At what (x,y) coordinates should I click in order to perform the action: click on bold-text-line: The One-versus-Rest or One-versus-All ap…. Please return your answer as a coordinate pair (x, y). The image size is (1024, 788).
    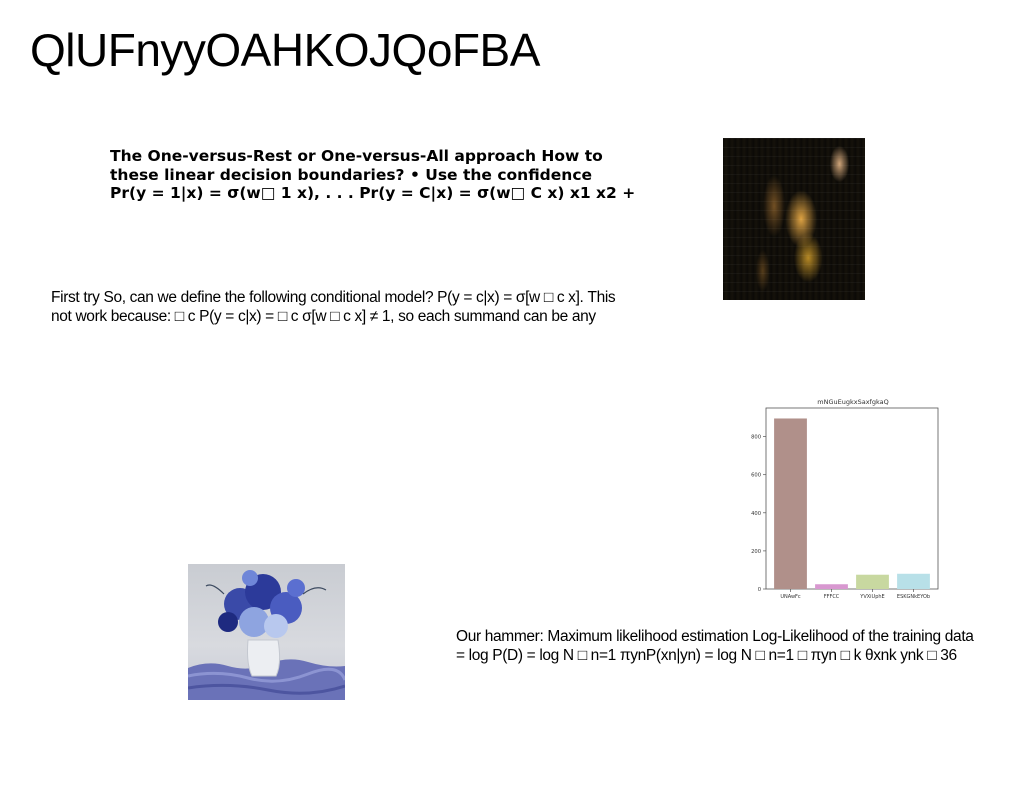
    Looking at the image, I should click on (356, 156).